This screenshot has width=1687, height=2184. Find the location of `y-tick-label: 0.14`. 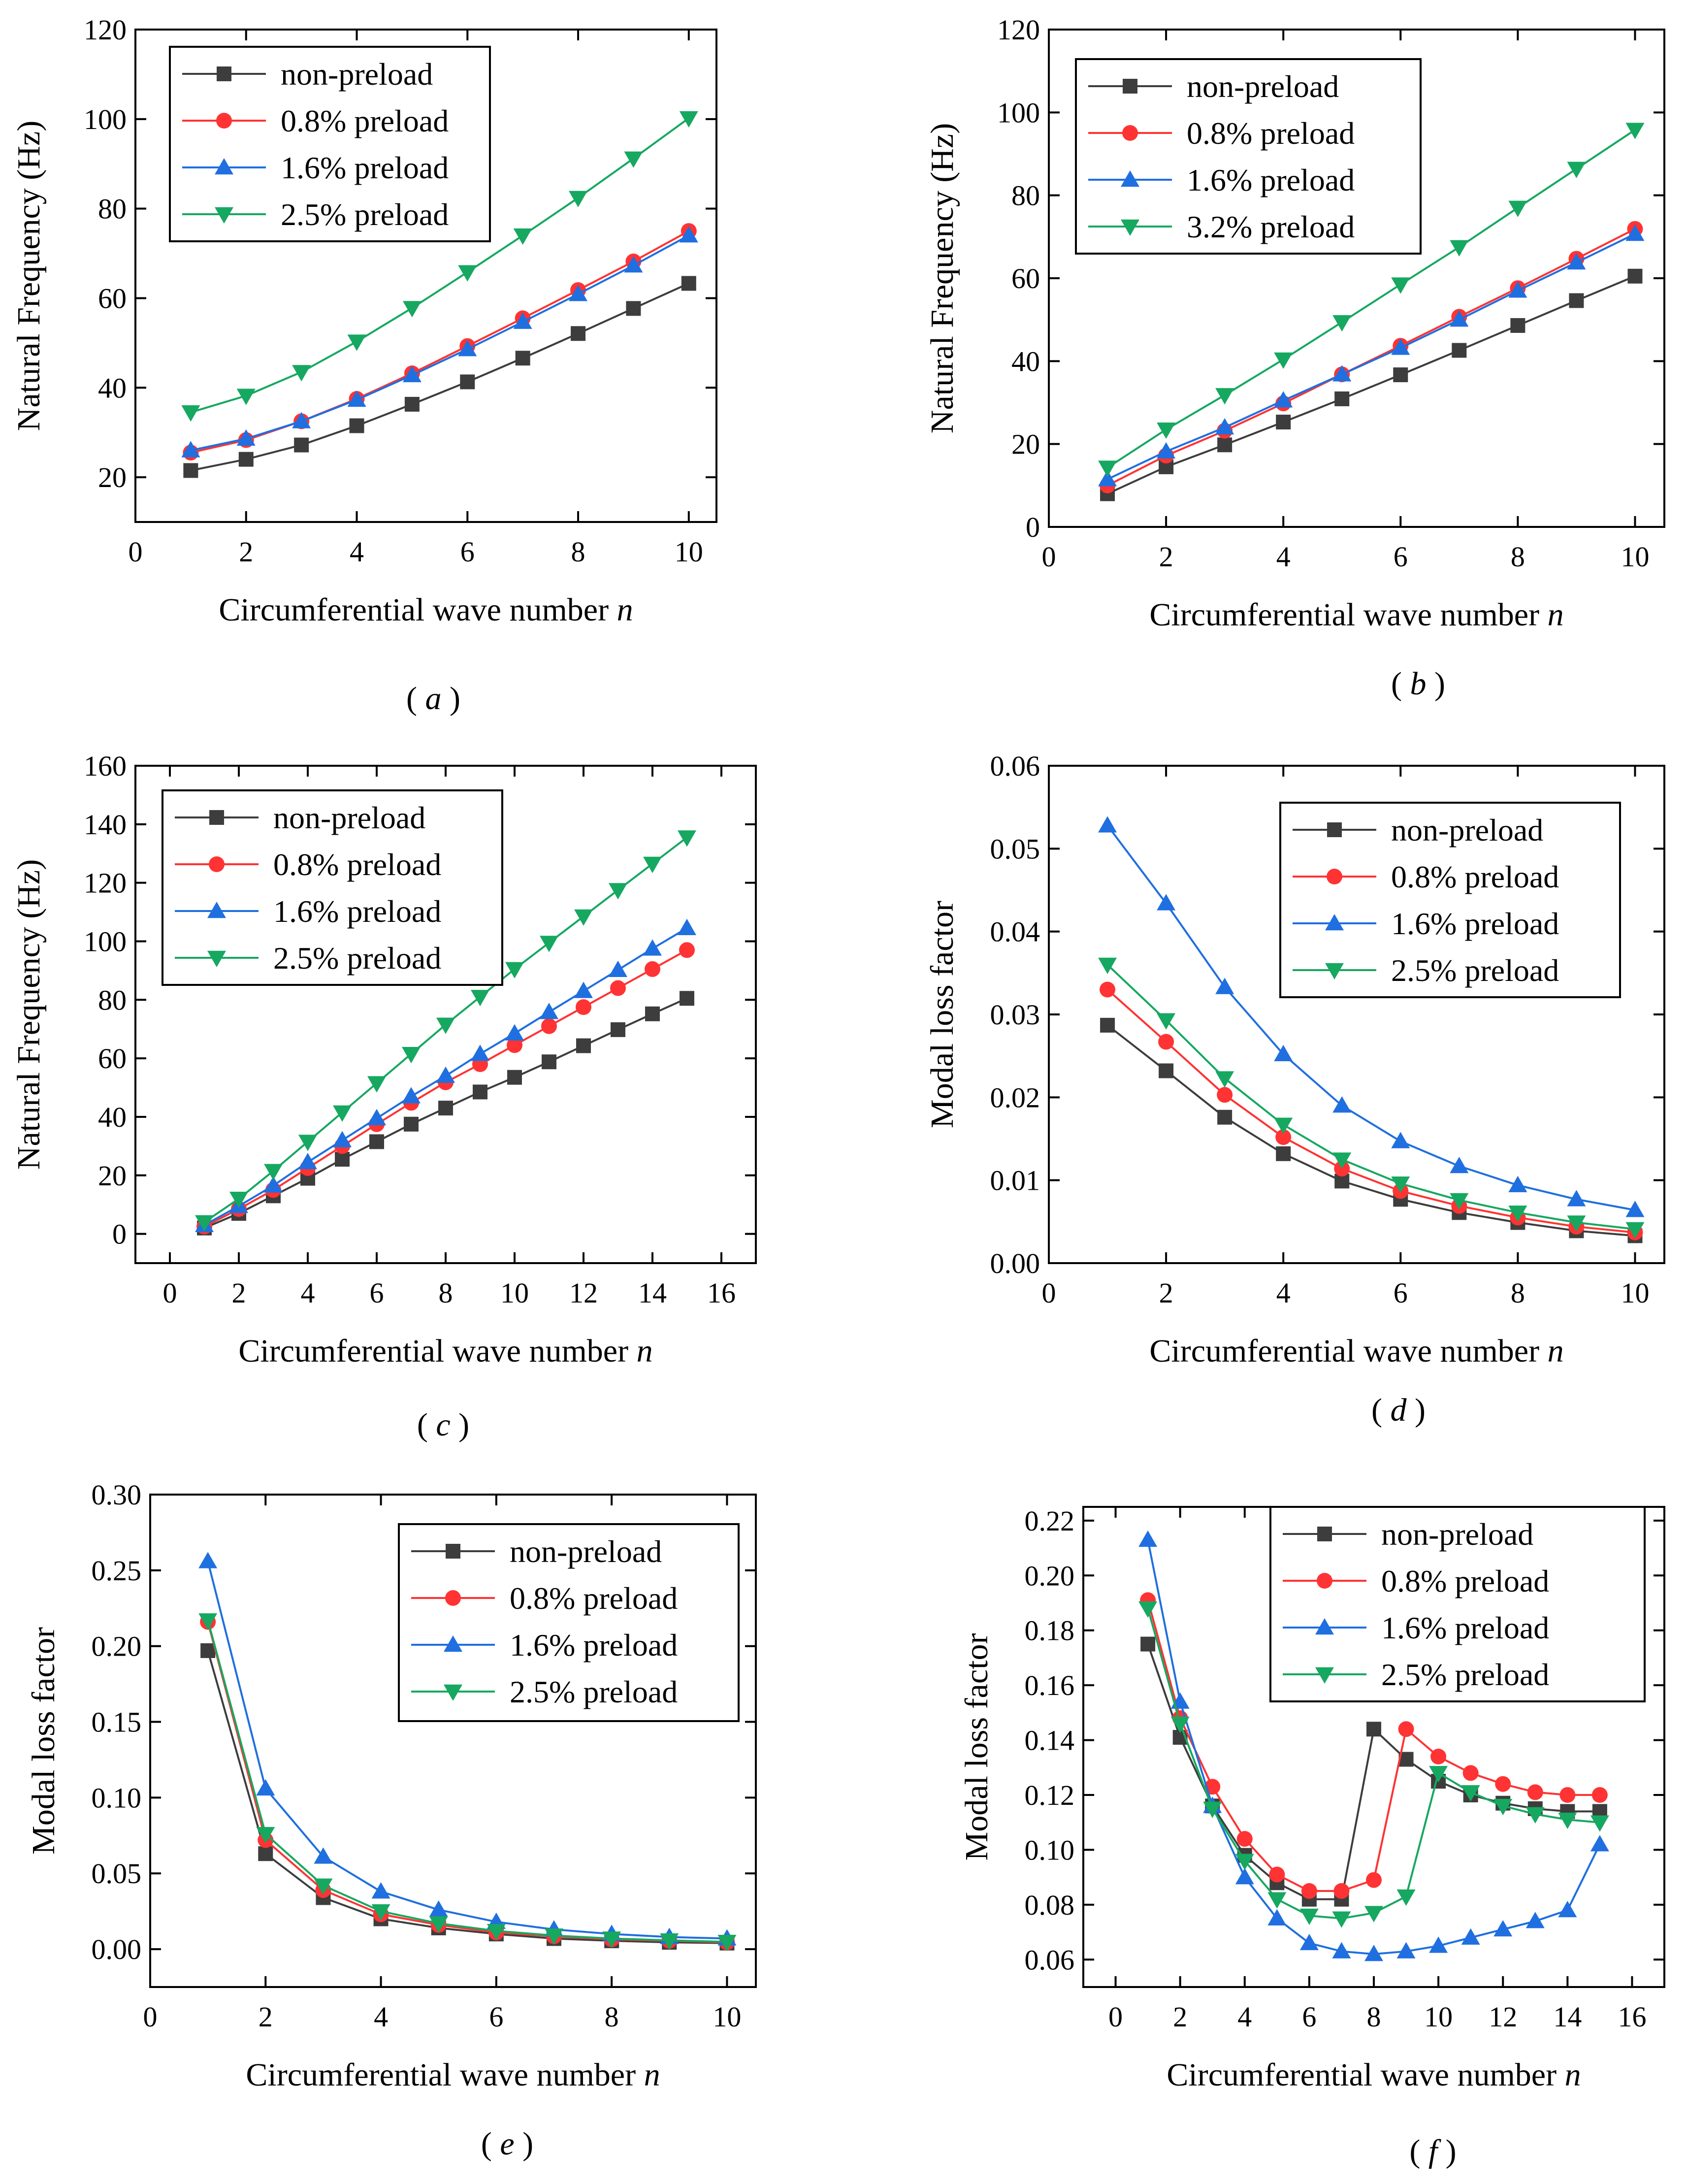

y-tick-label: 0.14 is located at coordinates (1050, 1741).